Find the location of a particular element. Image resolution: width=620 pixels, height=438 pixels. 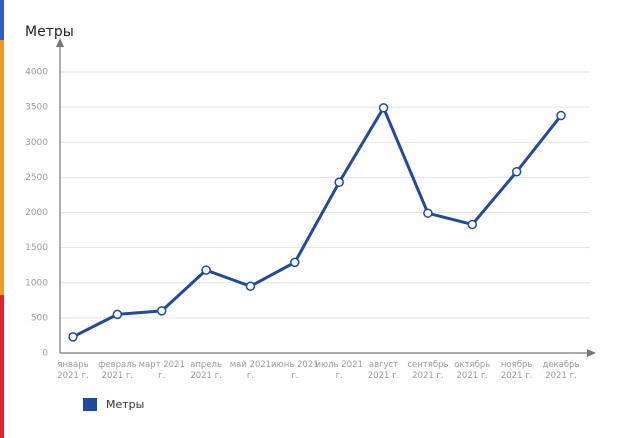

y-tick-label: 3000 is located at coordinates (36, 143).